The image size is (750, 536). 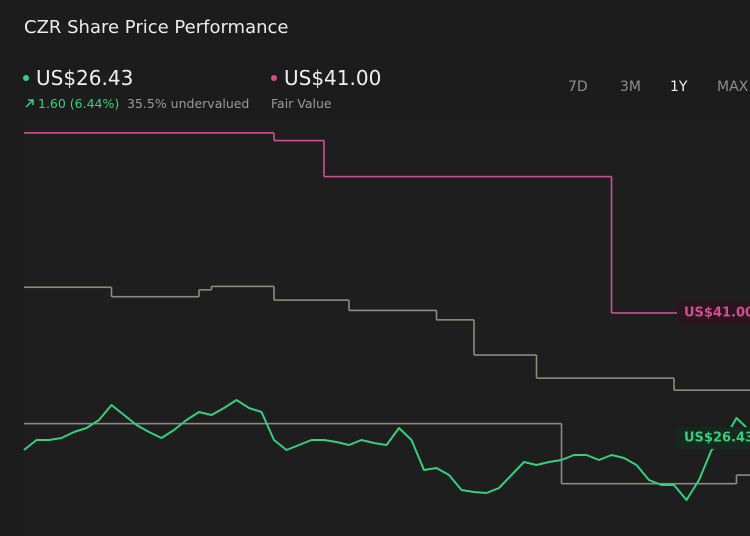 I want to click on range-tab: 7D, so click(x=578, y=87).